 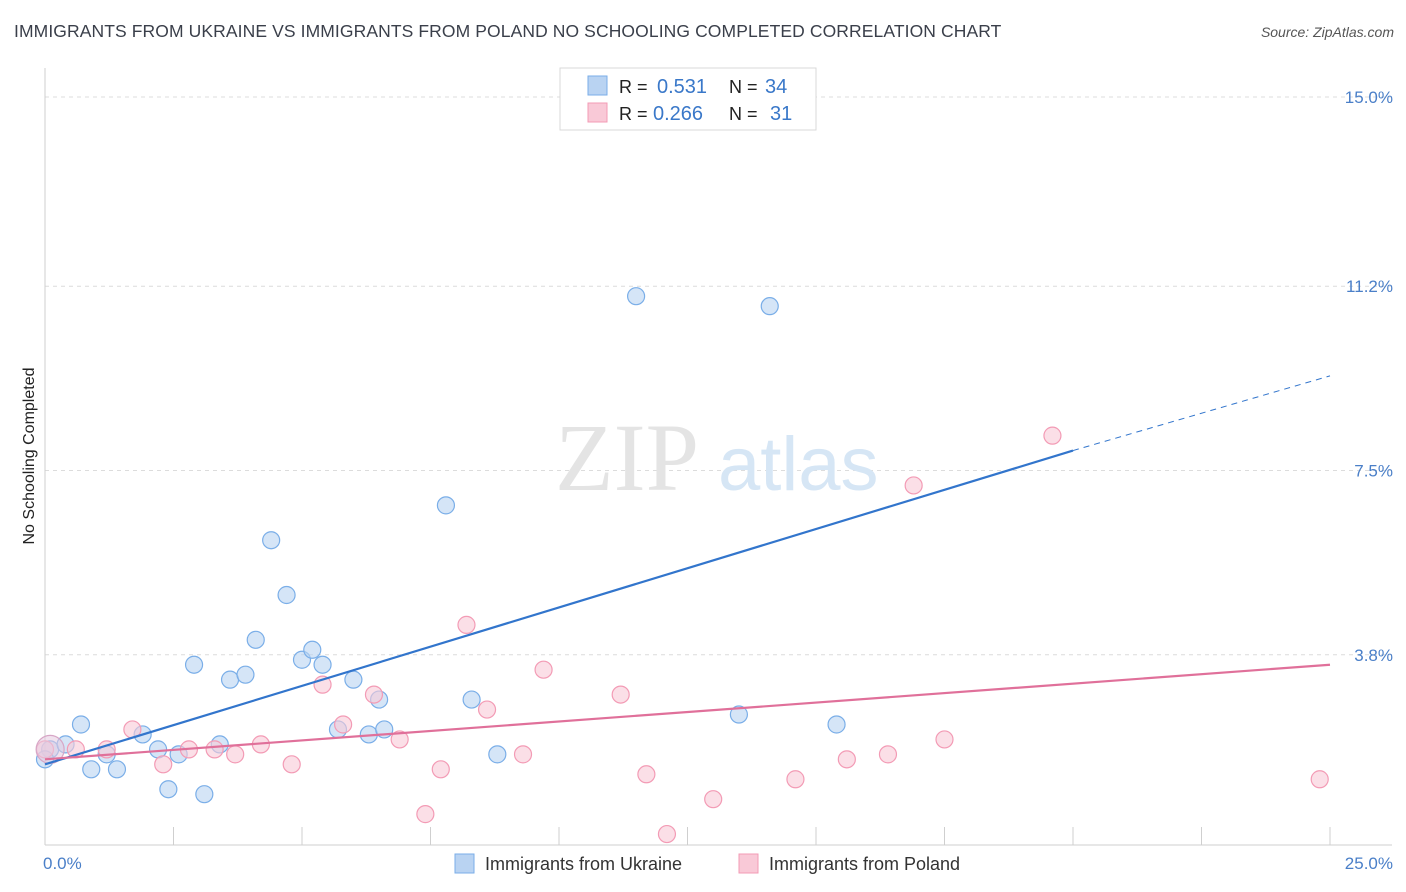 I want to click on legend-n-poland: 31, so click(x=781, y=114).